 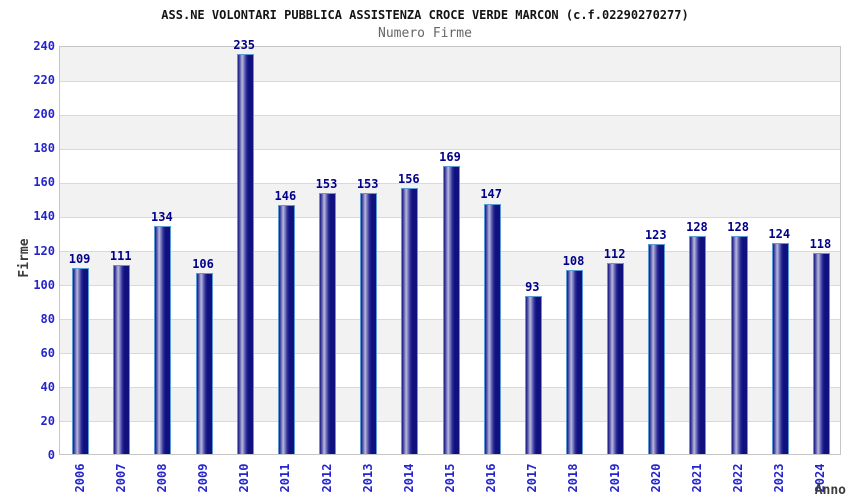 I want to click on bar-value-label-2024: 118, so click(x=820, y=243).